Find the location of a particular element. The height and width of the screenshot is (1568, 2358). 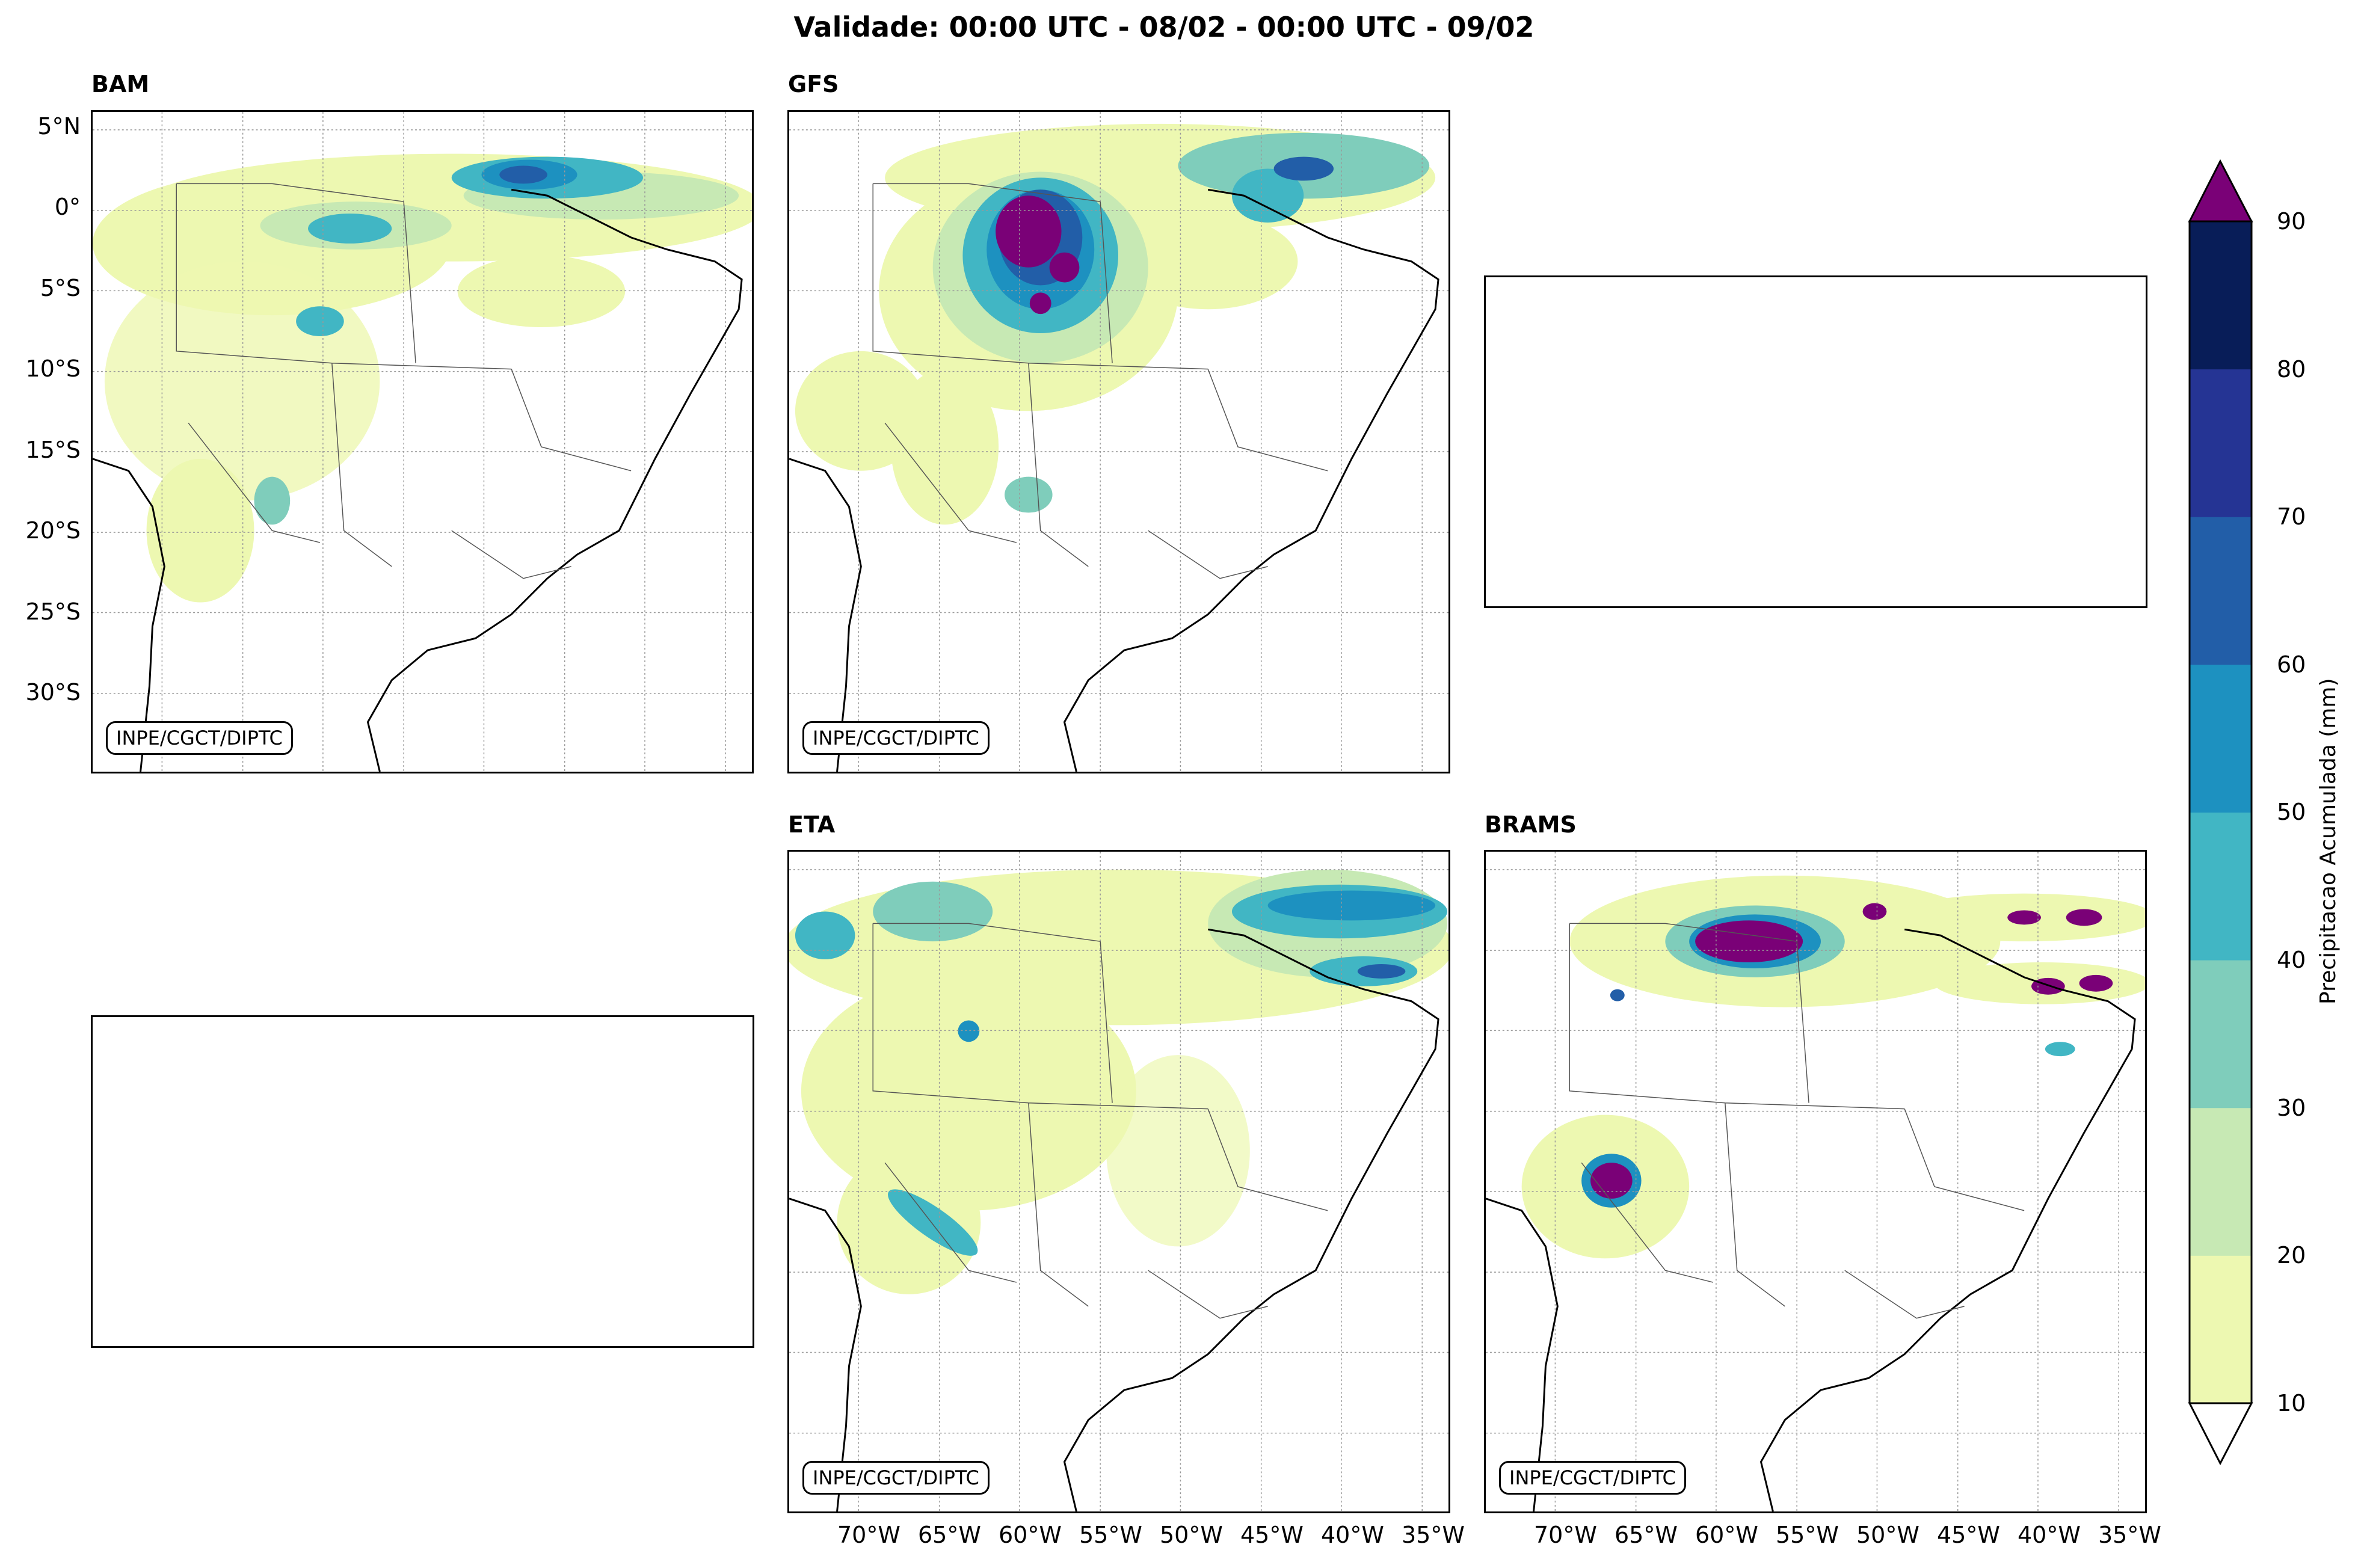

lat-label-5s: 5°S is located at coordinates (61, 288).